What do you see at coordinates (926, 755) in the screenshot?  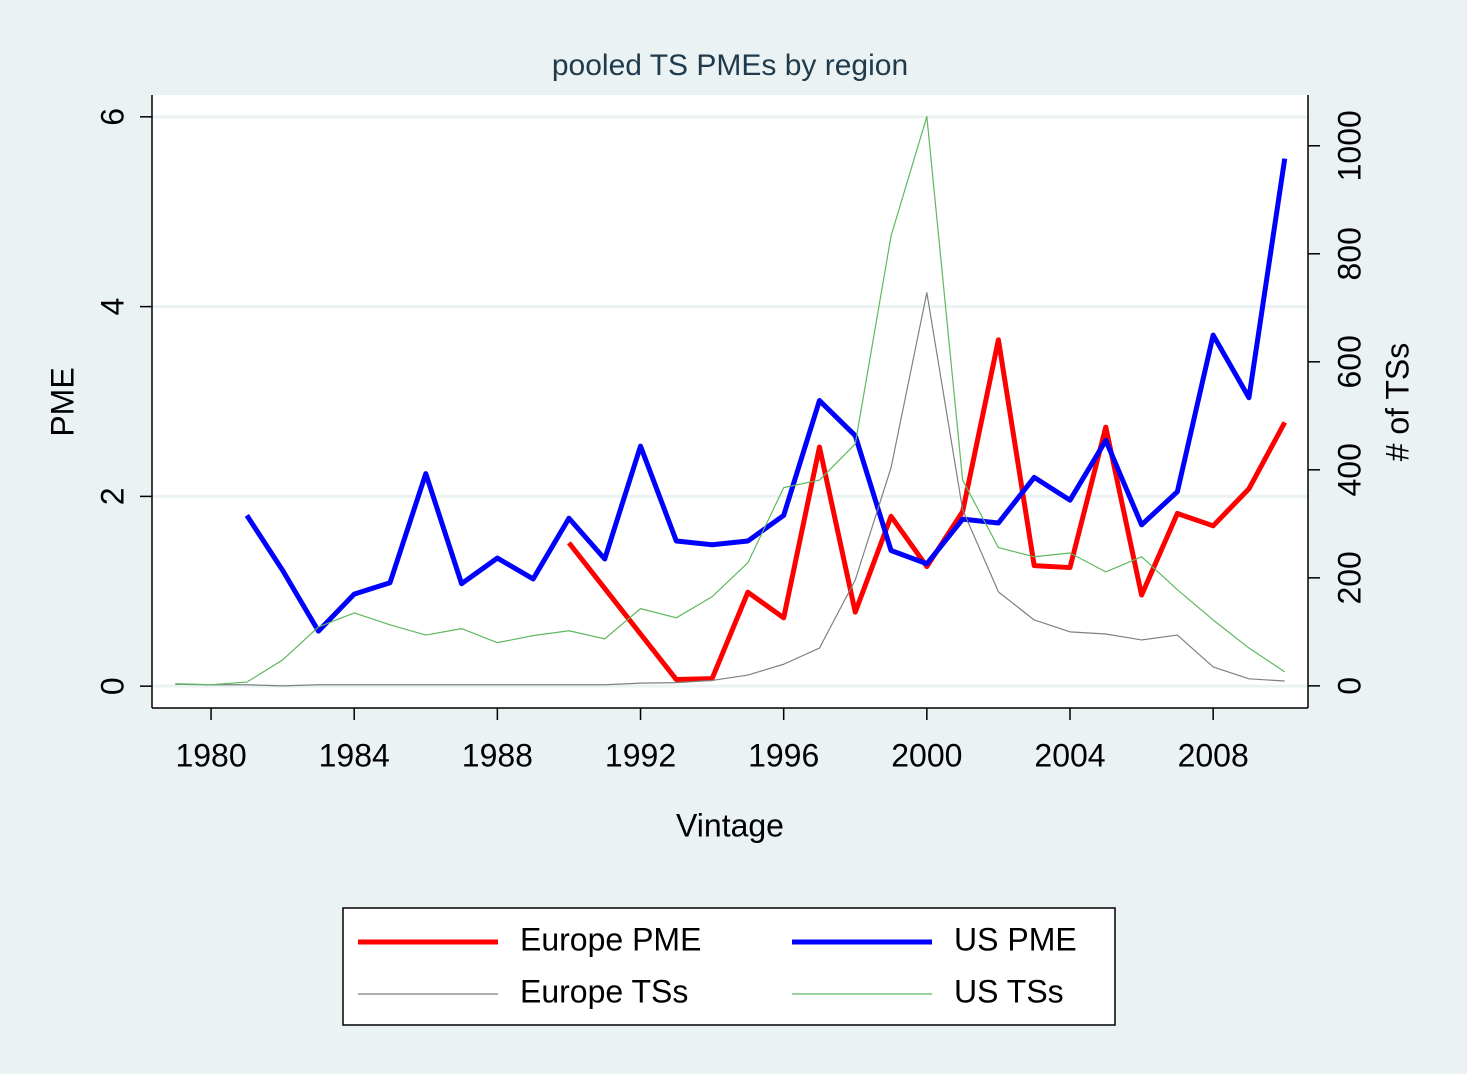 I see `x-tick-label: 2000` at bounding box center [926, 755].